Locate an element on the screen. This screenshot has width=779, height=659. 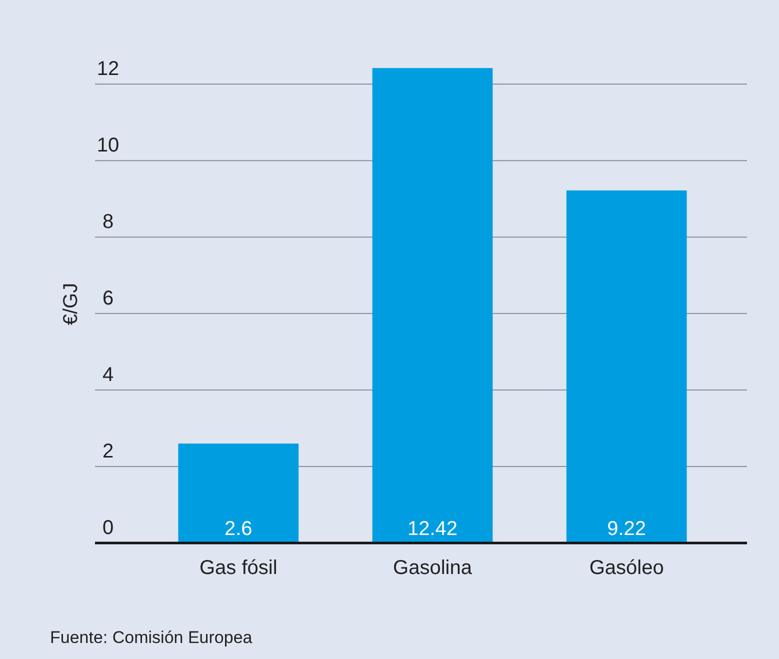
data-label: 9.22 is located at coordinates (626, 529).